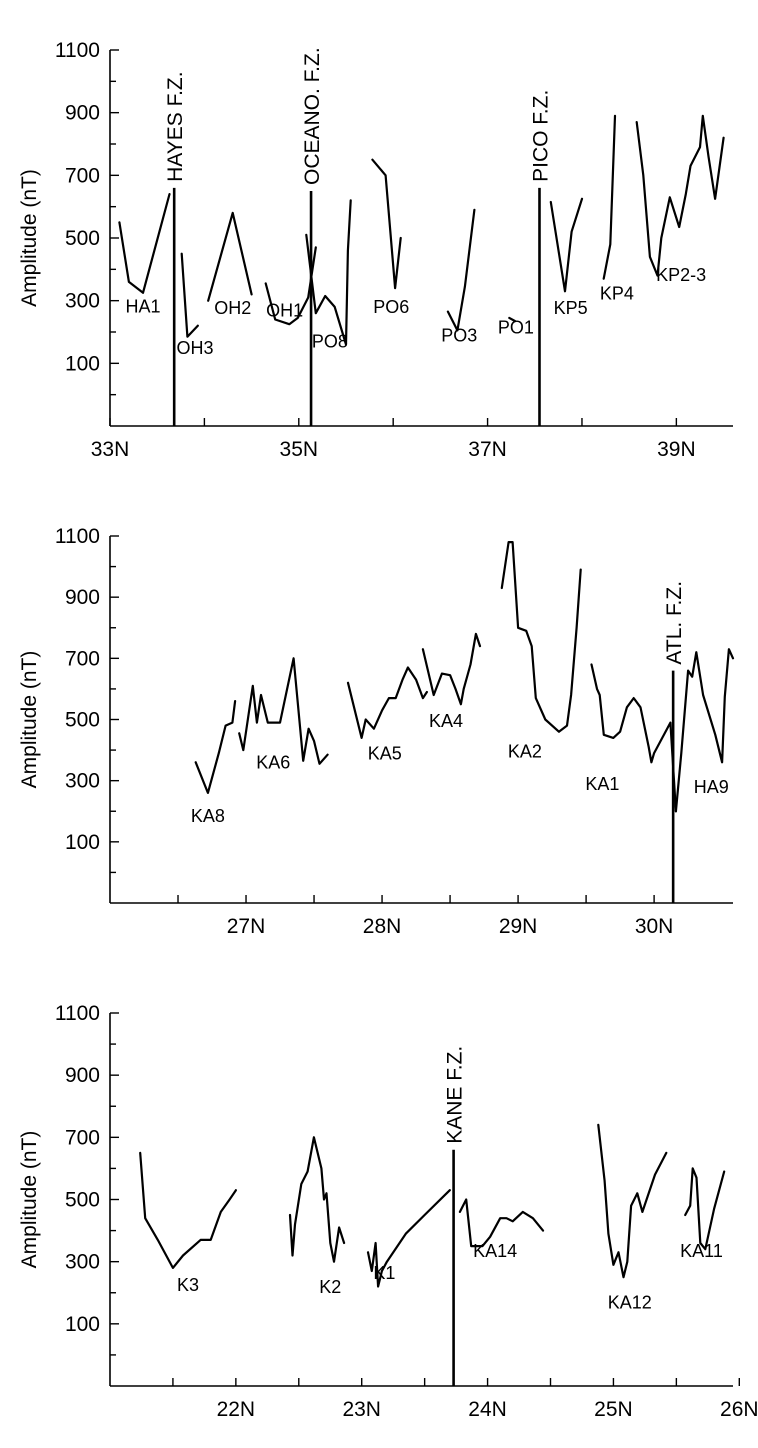  What do you see at coordinates (455, 1095) in the screenshot?
I see `fracture-zone-label: KANE F.Z.` at bounding box center [455, 1095].